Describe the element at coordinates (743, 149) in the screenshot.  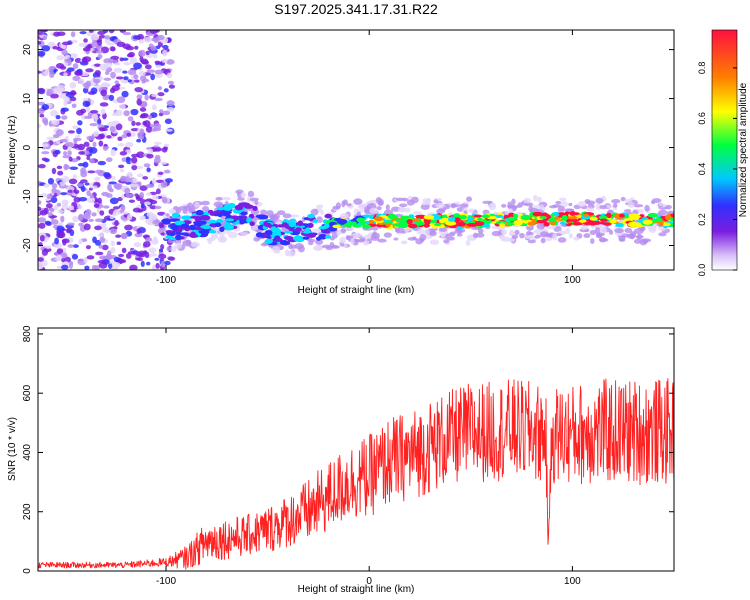
I see `colorbar-label: Normalized spectral amplitude` at that location.